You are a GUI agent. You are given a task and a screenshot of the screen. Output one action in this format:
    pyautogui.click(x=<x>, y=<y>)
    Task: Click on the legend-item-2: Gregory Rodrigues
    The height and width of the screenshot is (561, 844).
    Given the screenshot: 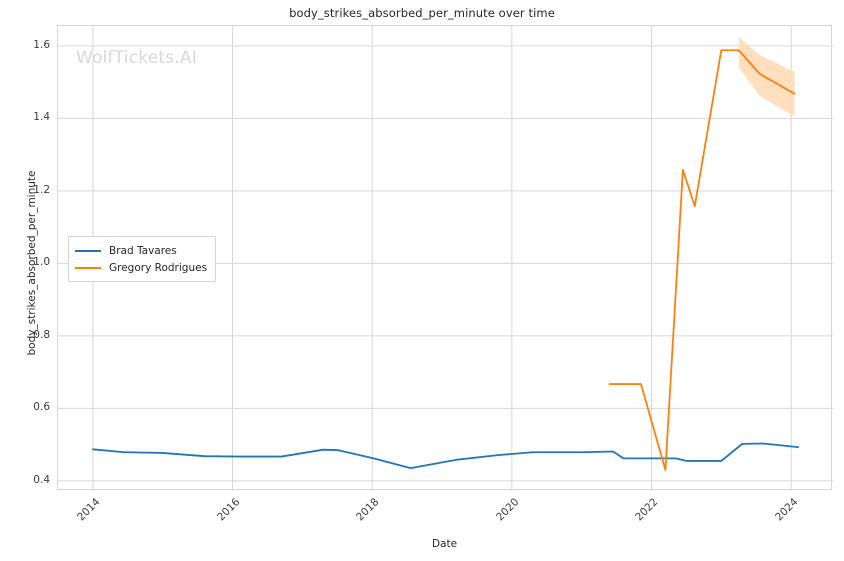 What is the action you would take?
    pyautogui.click(x=141, y=267)
    